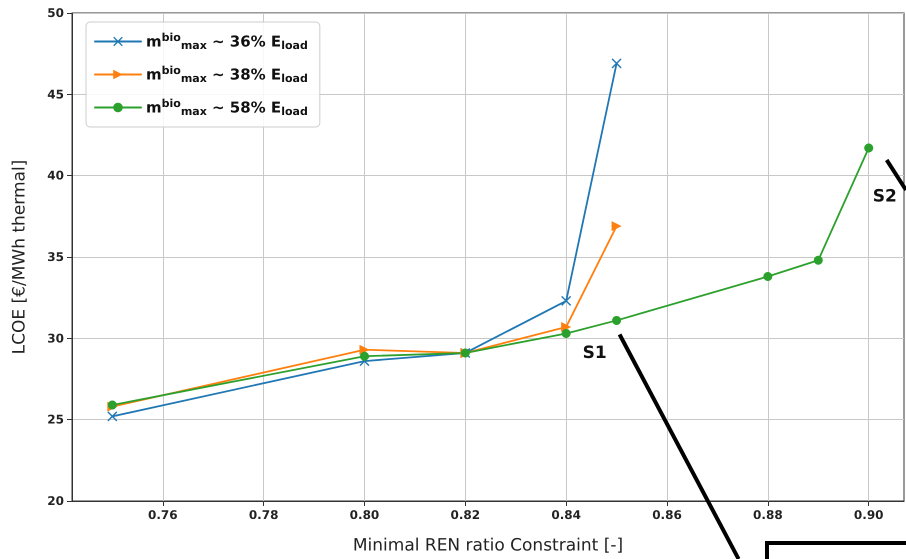  What do you see at coordinates (263, 515) in the screenshot?
I see `x-tick-label: 0.78` at bounding box center [263, 515].